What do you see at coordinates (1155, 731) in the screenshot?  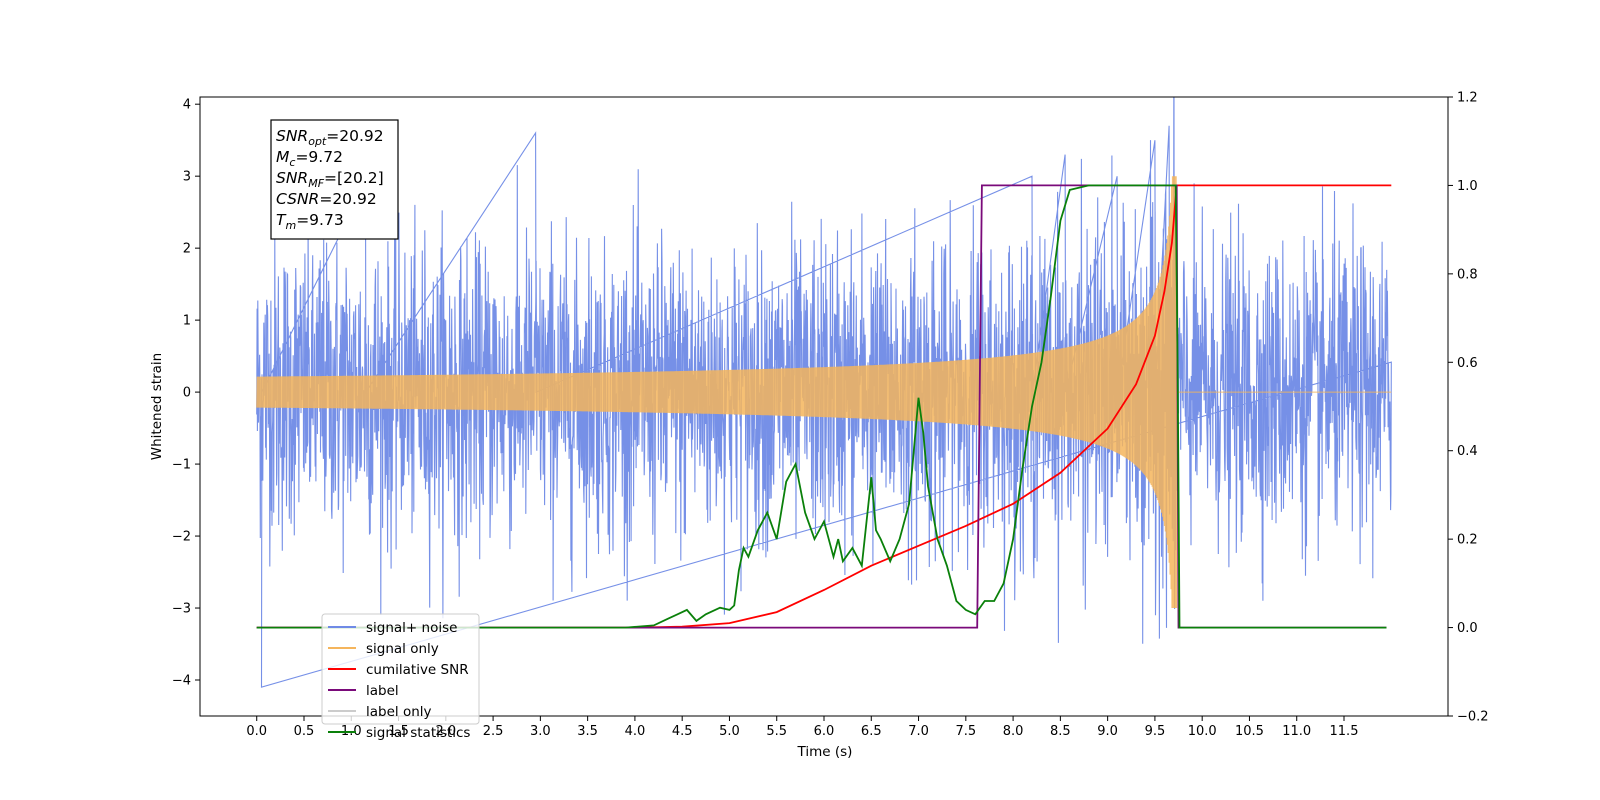 I see `x-tick-label: 9.5` at bounding box center [1155, 731].